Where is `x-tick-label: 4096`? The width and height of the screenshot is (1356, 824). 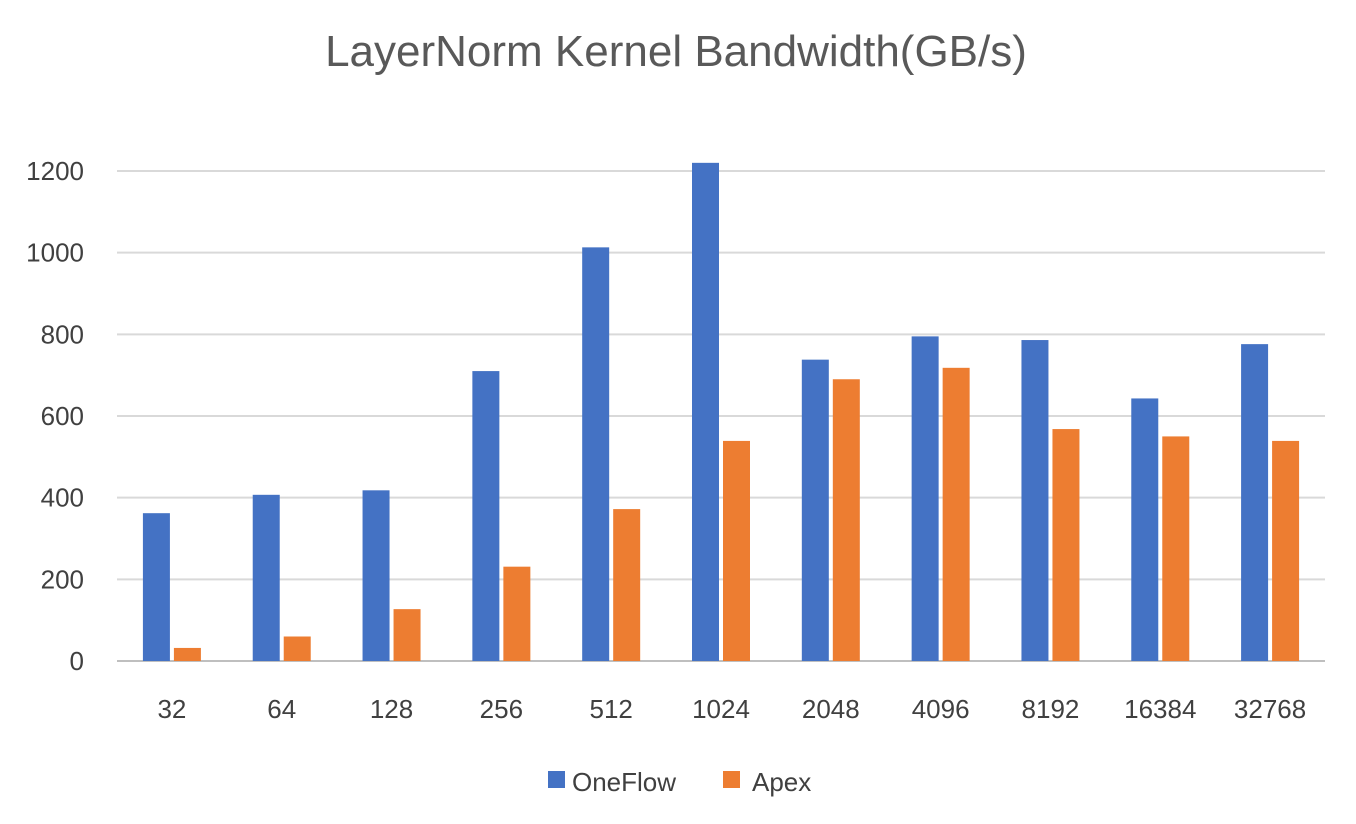 x-tick-label: 4096 is located at coordinates (941, 709).